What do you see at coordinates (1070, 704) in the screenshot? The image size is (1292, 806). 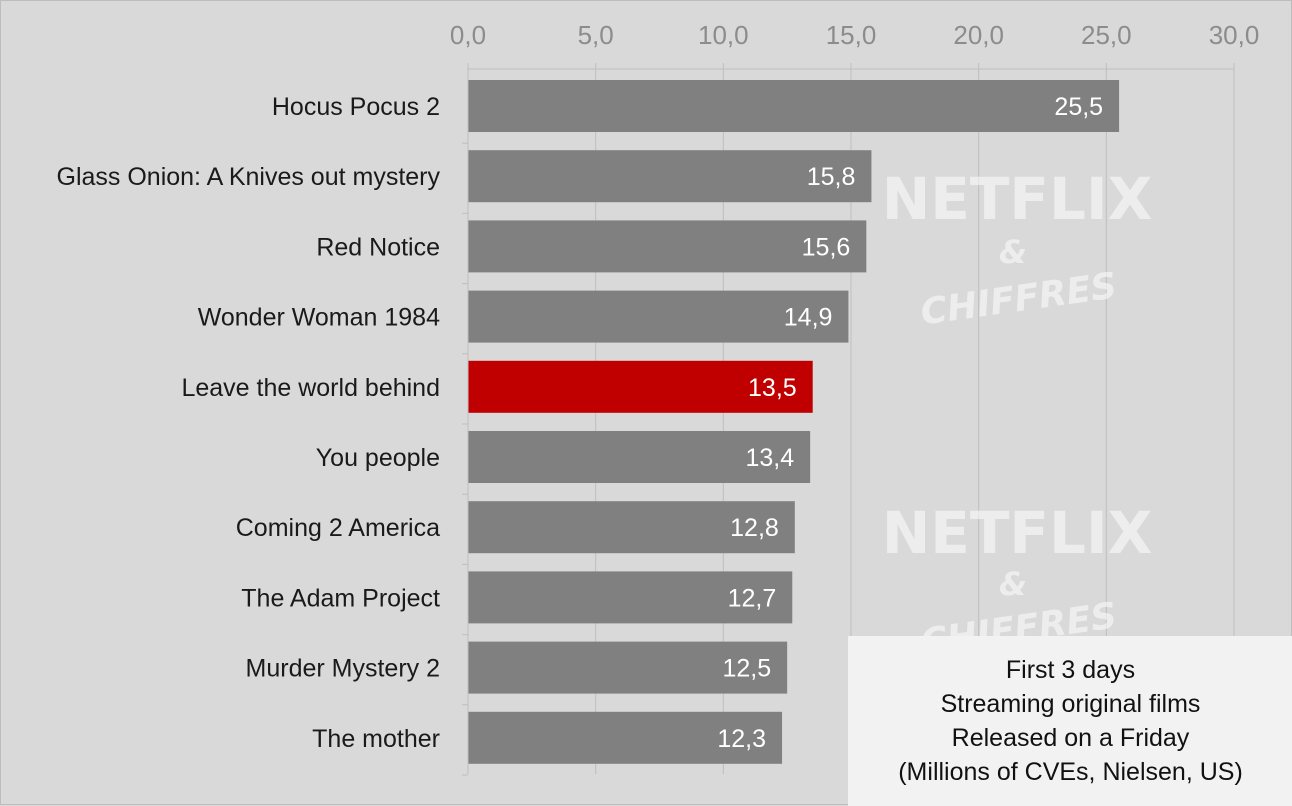 I see `note-line: Streaming original films` at bounding box center [1070, 704].